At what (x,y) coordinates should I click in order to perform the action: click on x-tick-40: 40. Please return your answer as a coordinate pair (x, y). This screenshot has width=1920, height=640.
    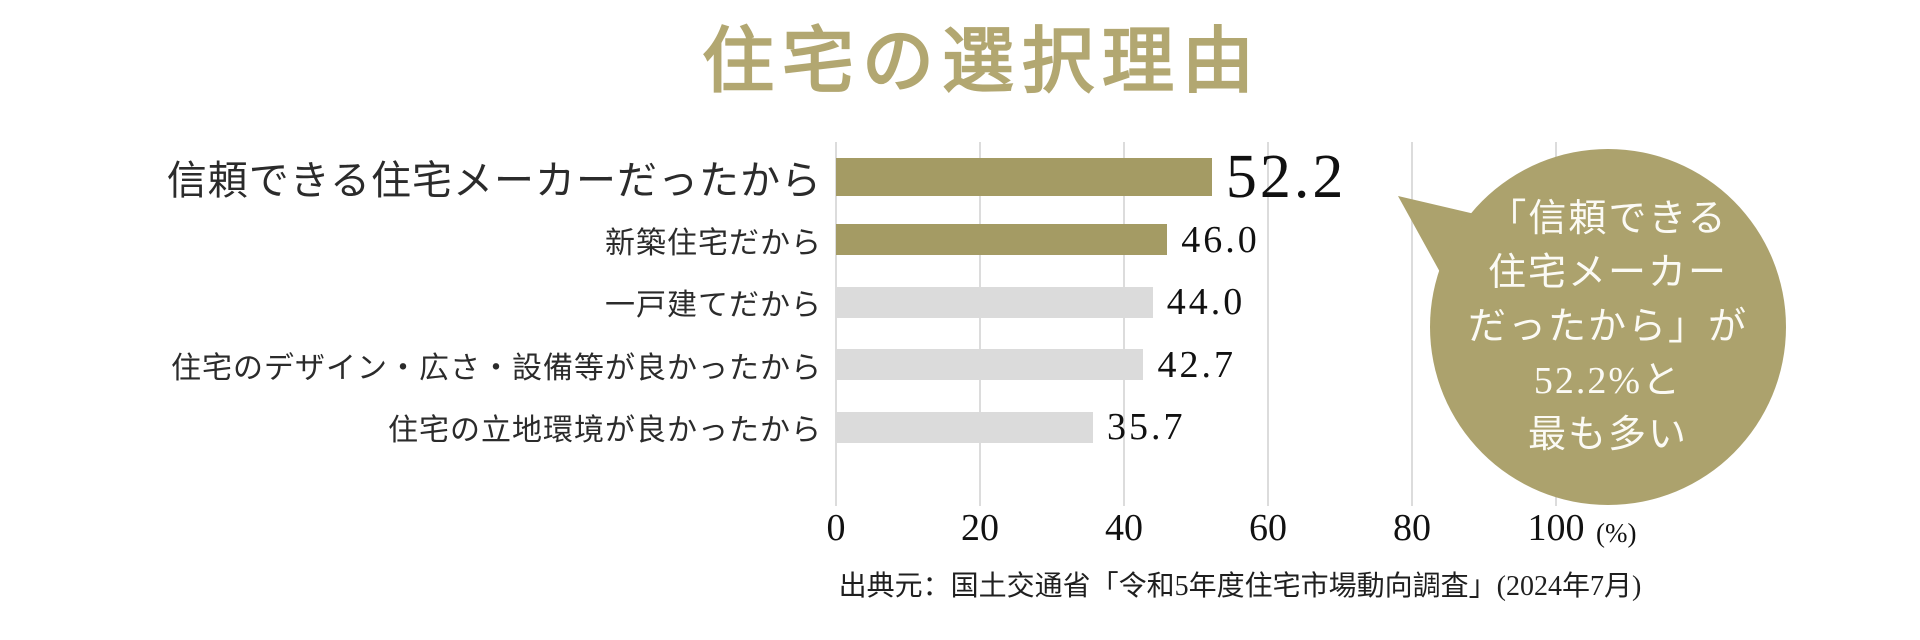
    Looking at the image, I should click on (1124, 528).